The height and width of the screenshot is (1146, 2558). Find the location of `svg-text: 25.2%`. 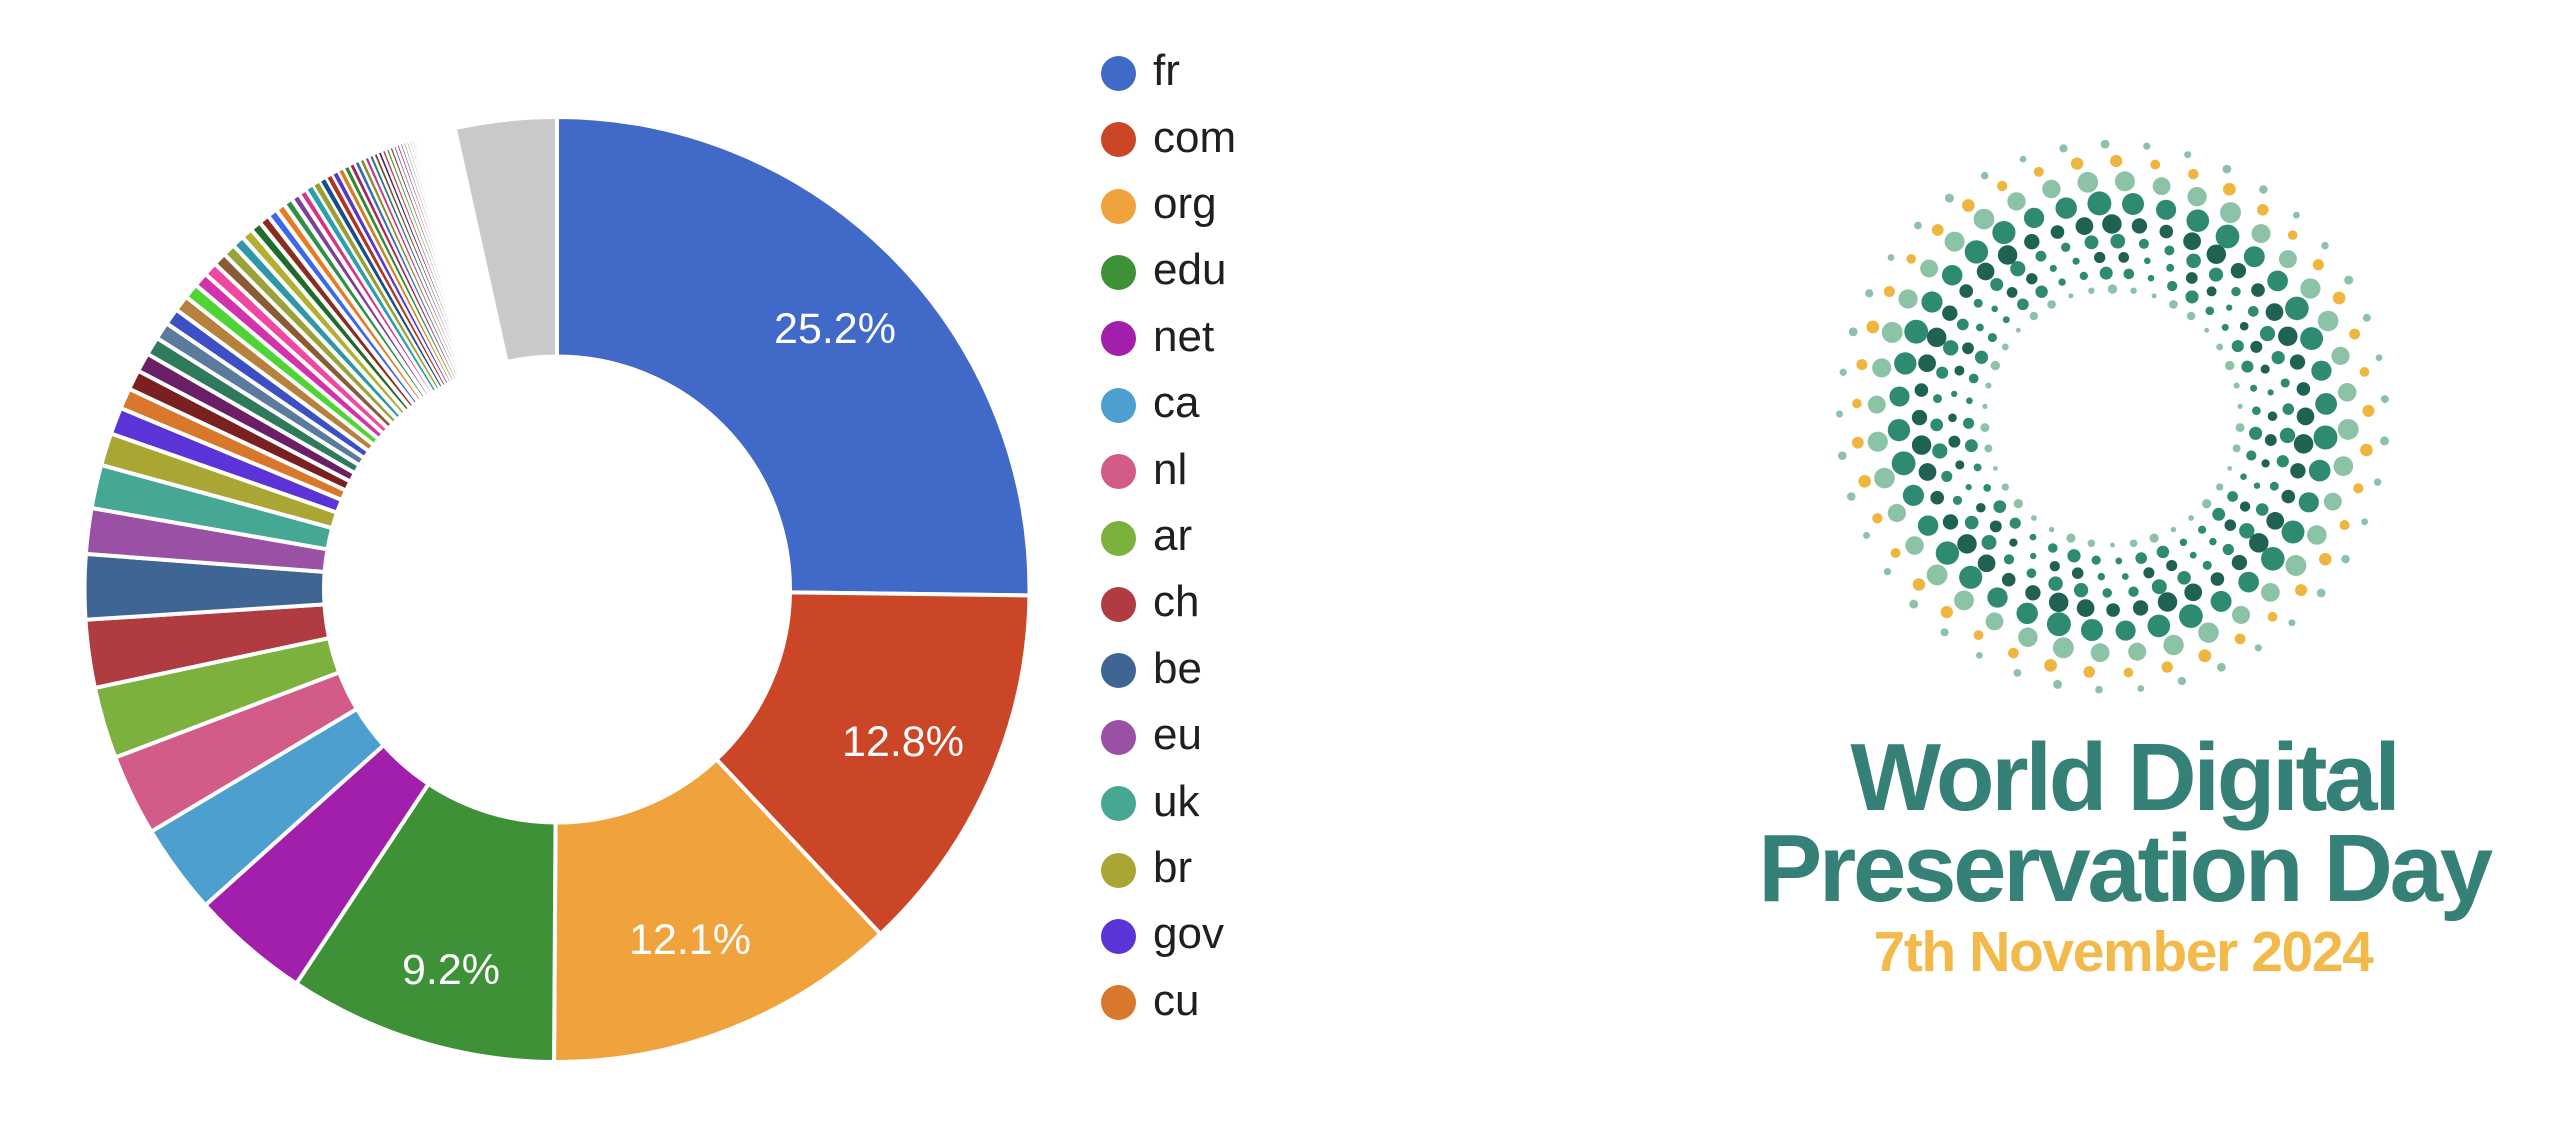

svg-text: 25.2% is located at coordinates (835, 329).